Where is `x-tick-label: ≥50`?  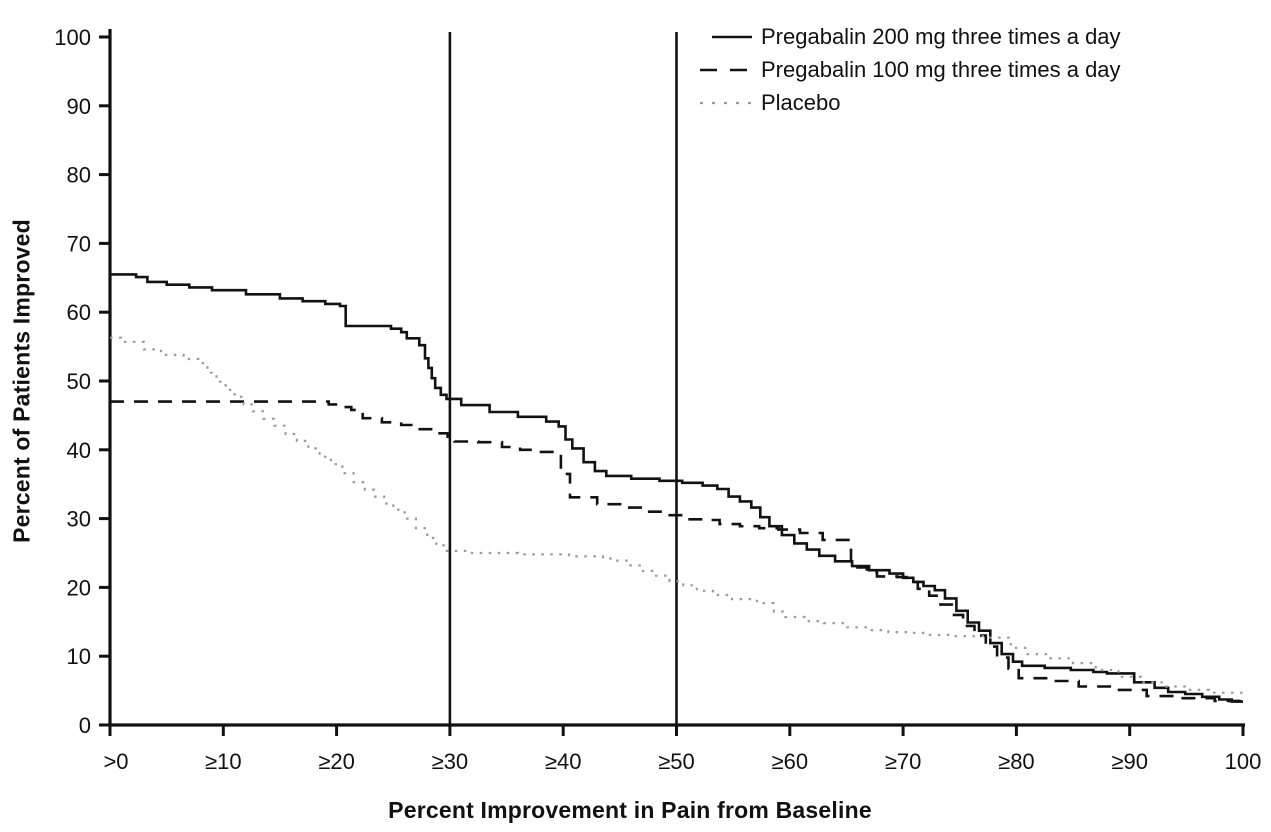 x-tick-label: ≥50 is located at coordinates (676, 761).